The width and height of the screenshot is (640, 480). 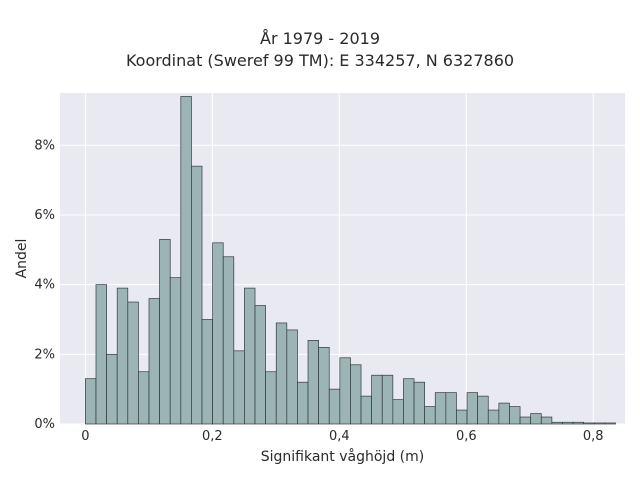 I want to click on chart-title-line1: År 1979 - 2019, so click(x=320, y=38).